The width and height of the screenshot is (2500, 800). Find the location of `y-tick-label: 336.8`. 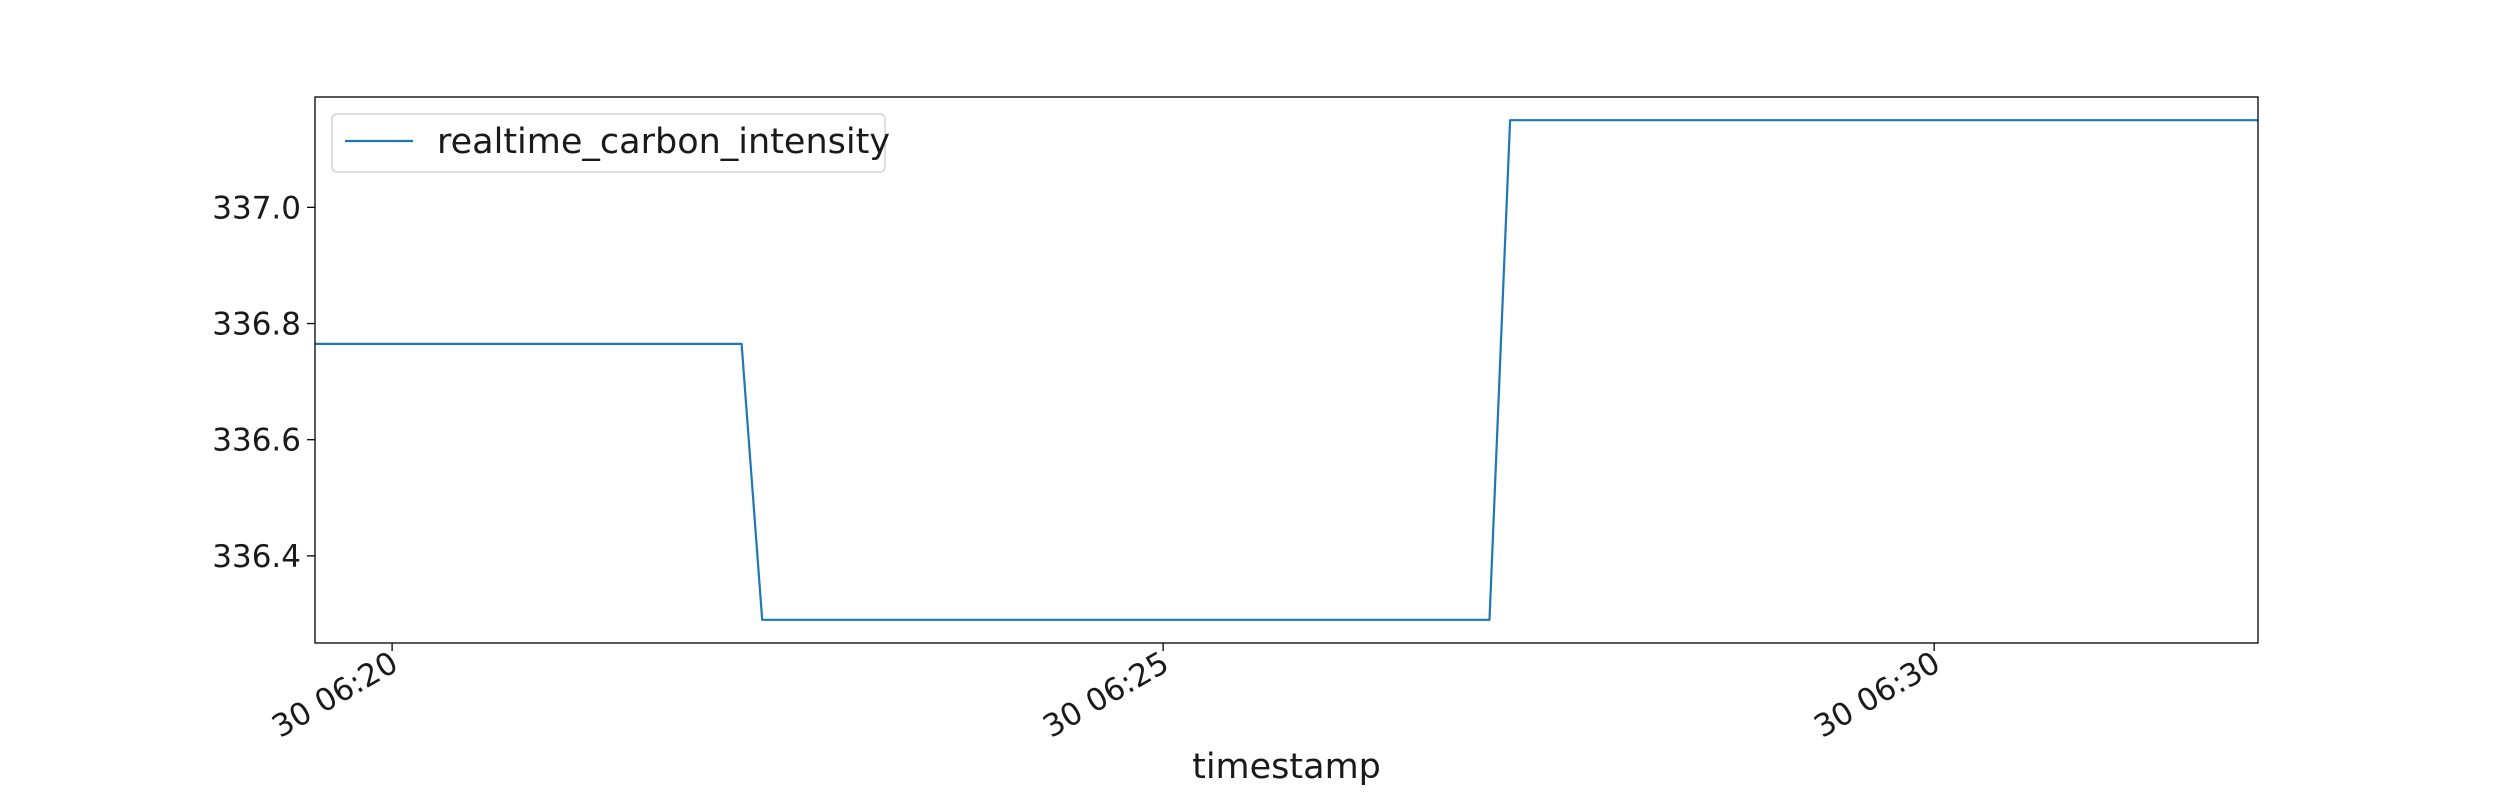

y-tick-label: 336.8 is located at coordinates (256, 325).